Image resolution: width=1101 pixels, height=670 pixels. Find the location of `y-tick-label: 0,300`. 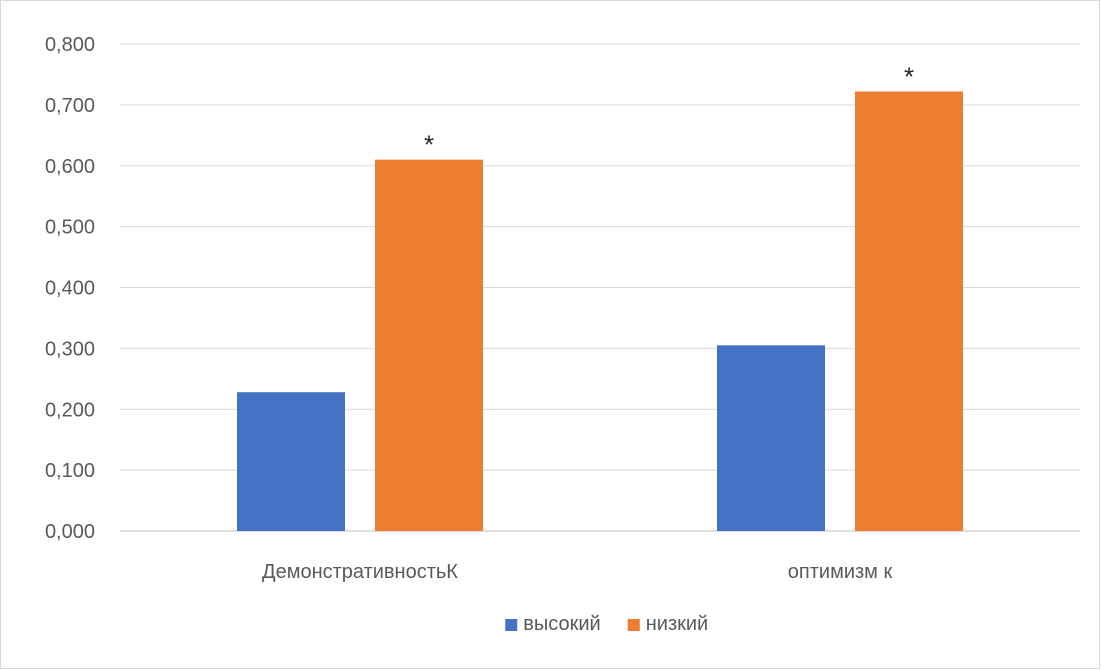

y-tick-label: 0,300 is located at coordinates (70, 349).